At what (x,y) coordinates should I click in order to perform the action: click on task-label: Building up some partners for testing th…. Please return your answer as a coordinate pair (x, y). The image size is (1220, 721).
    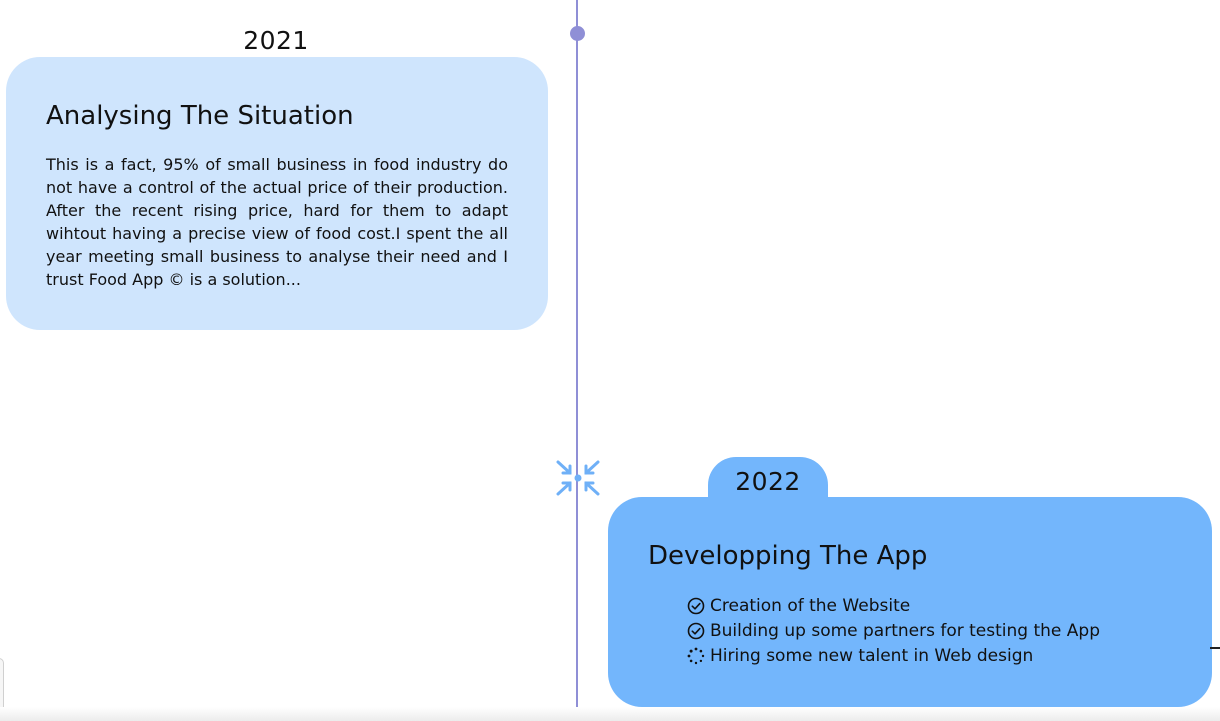
    Looking at the image, I should click on (905, 630).